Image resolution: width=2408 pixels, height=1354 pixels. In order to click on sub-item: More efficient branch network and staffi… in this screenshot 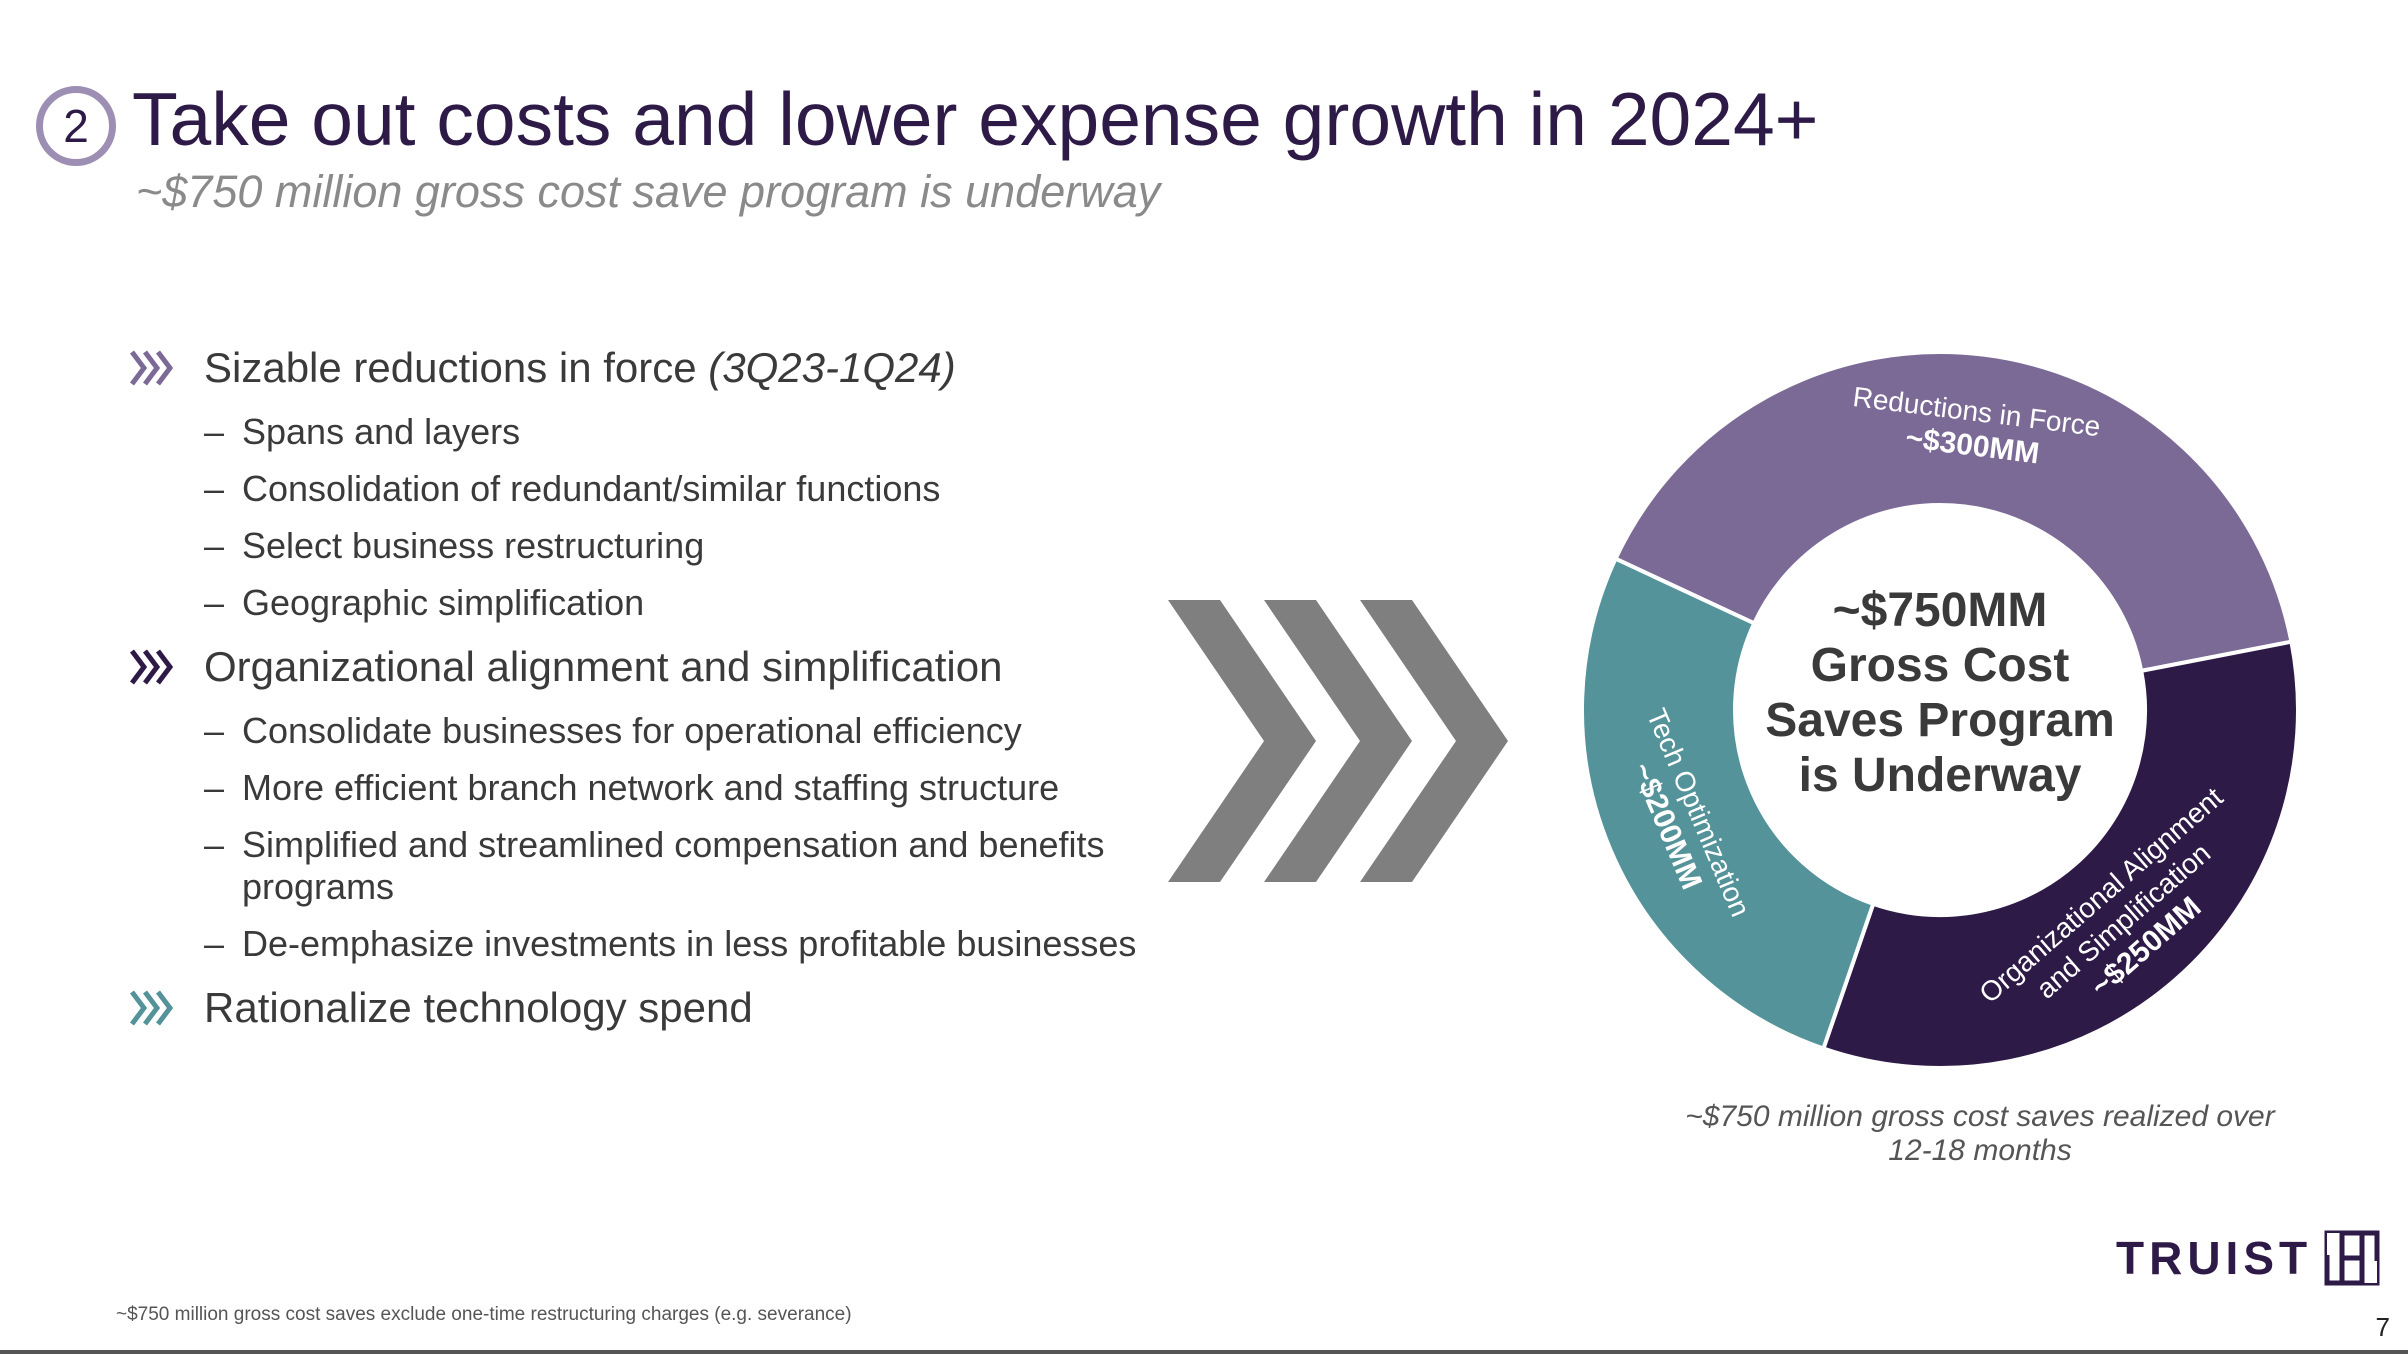, I will do `click(676, 788)`.